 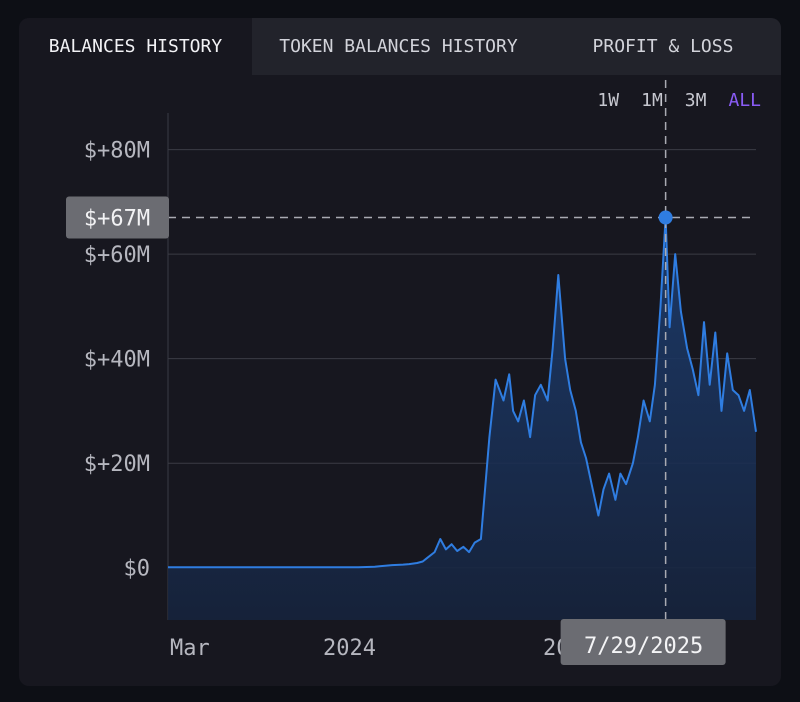 I want to click on tab-profit-loss: PROFIT & LOSS, so click(x=663, y=46).